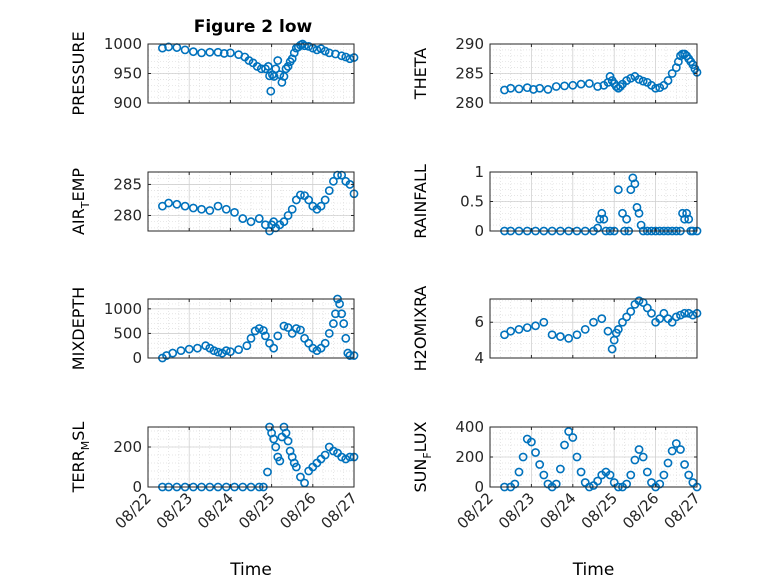 The image size is (778, 588). Describe the element at coordinates (479, 172) in the screenshot. I see `y-tick-label: 1` at that location.